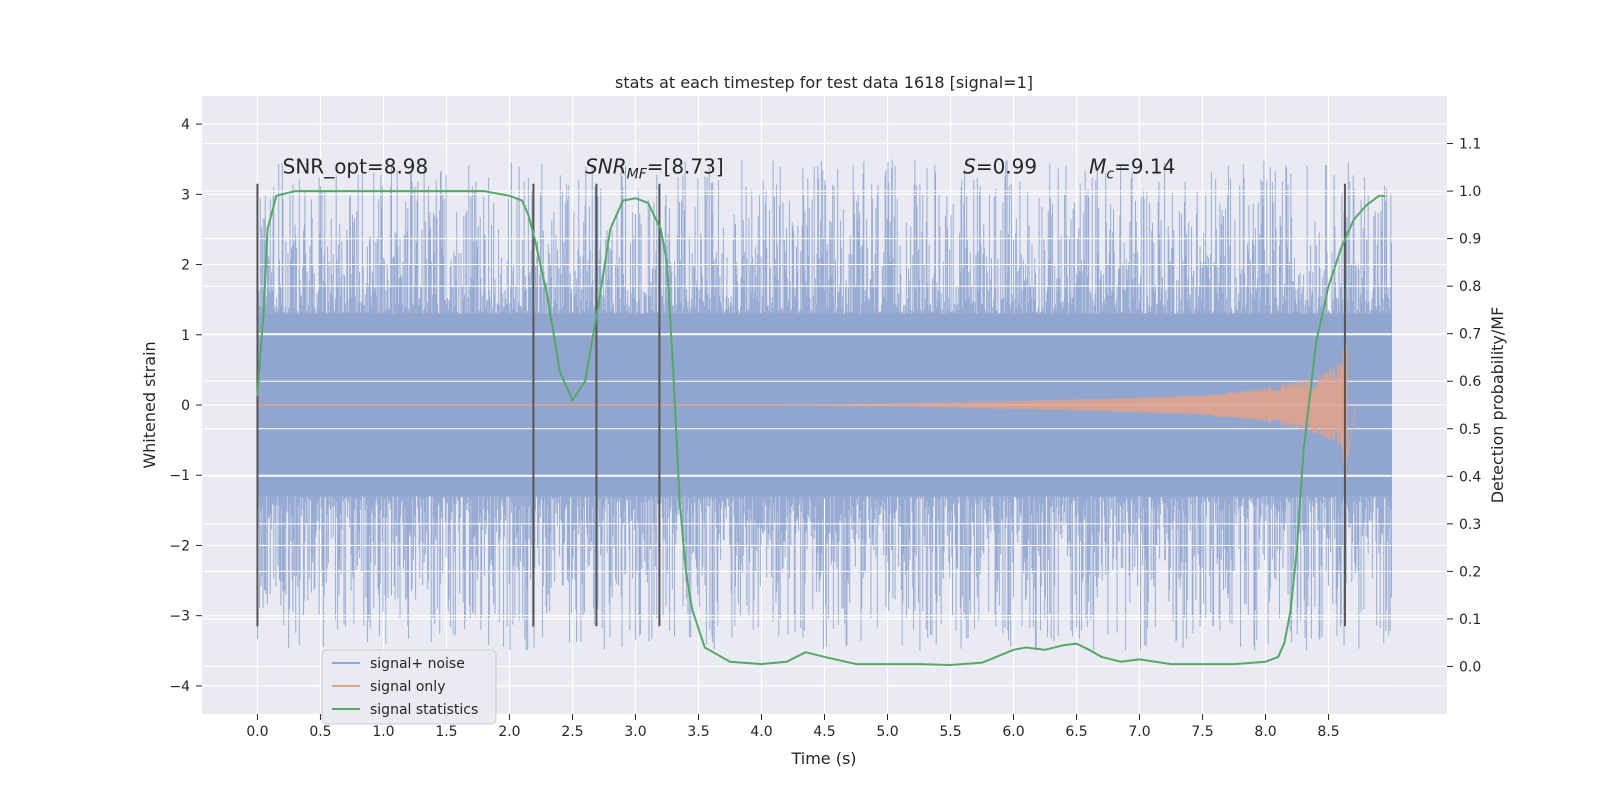  Describe the element at coordinates (1470, 430) in the screenshot. I see `y2-tick-label: 0.5` at that location.